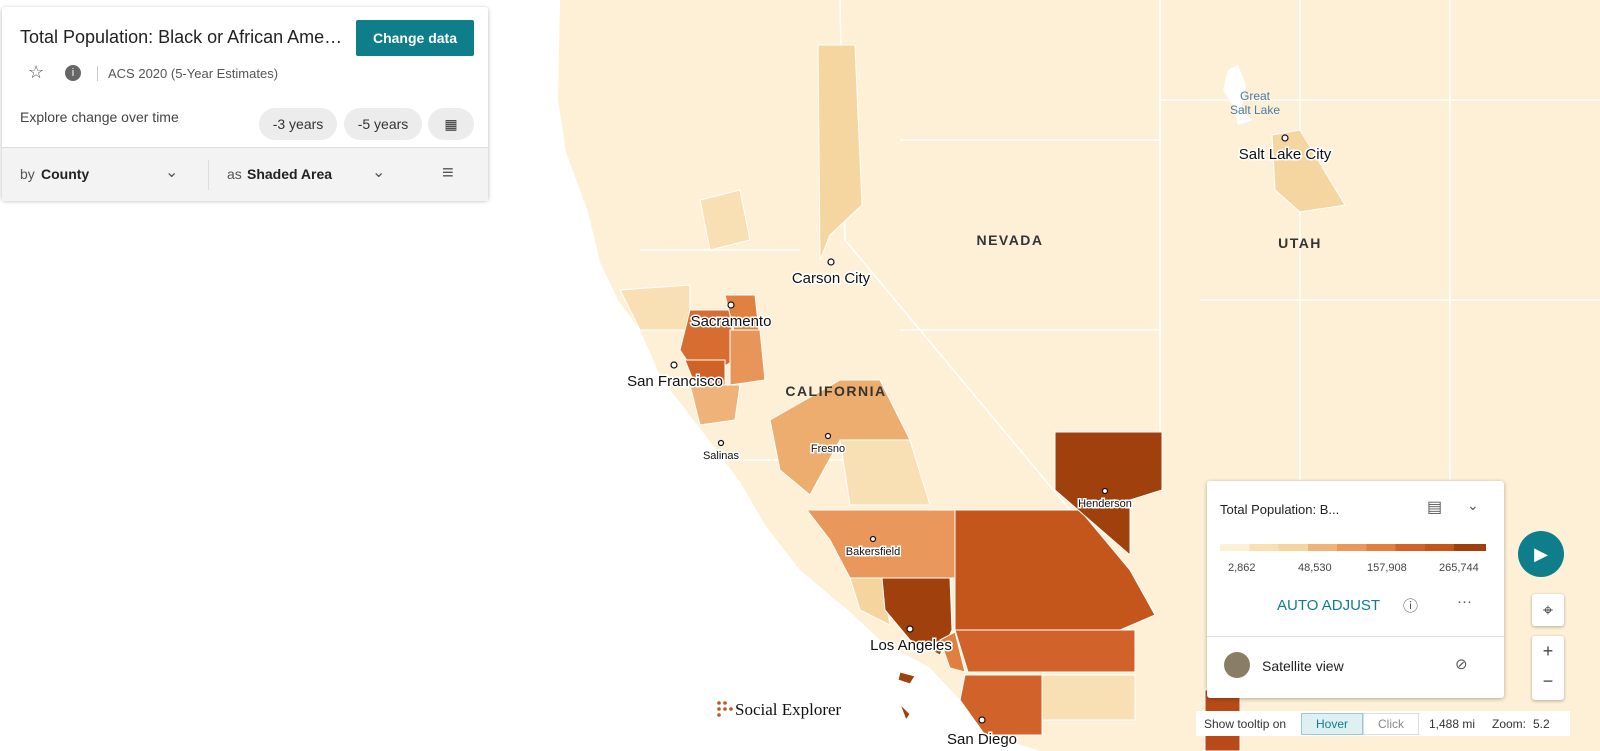 This screenshot has height=751, width=1600. I want to click on change-data-button: Change data, so click(415, 38).